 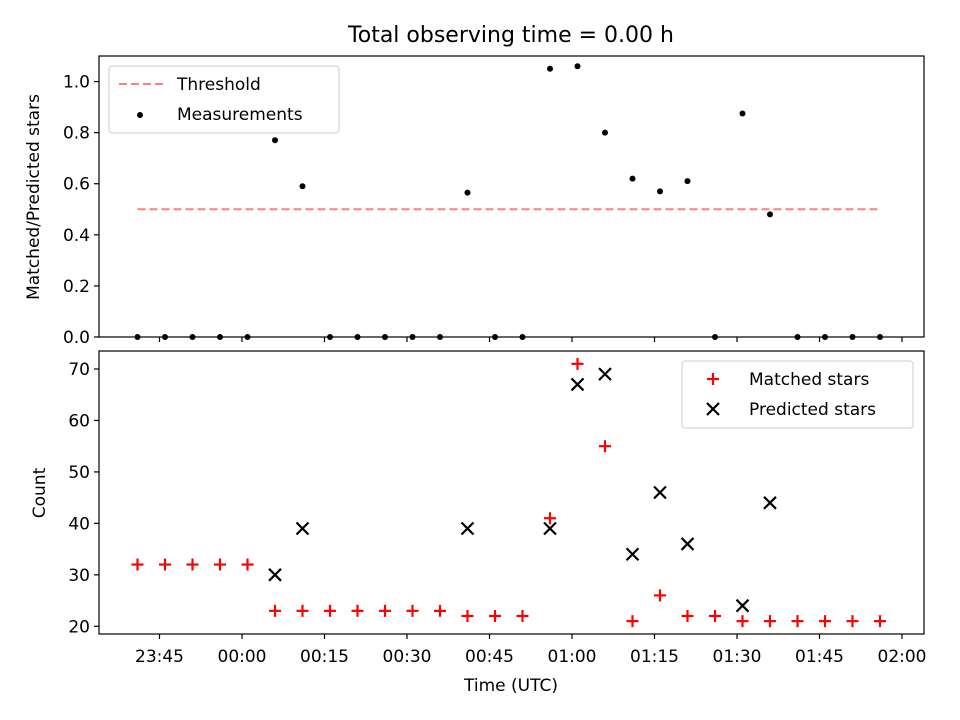 I want to click on top-y-tick-label: 0.8, so click(x=76, y=134).